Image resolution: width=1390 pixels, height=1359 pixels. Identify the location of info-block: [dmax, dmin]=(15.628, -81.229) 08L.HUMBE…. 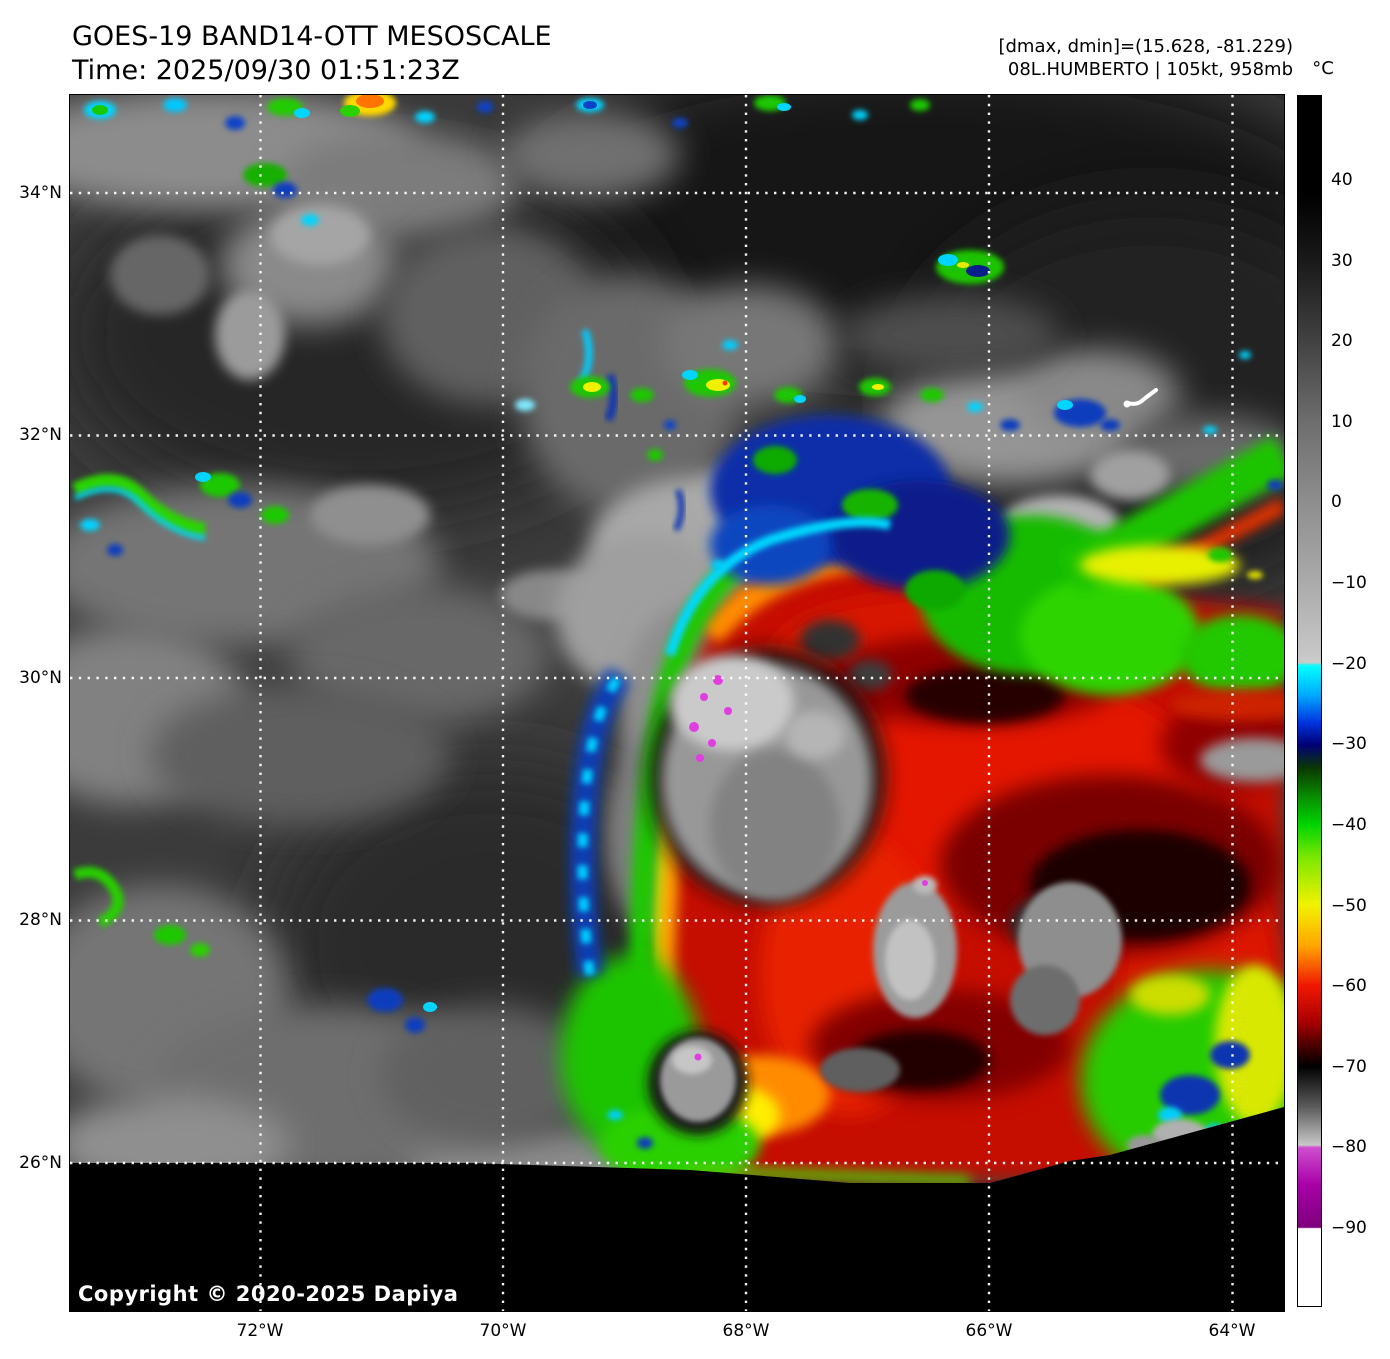
(1145, 58).